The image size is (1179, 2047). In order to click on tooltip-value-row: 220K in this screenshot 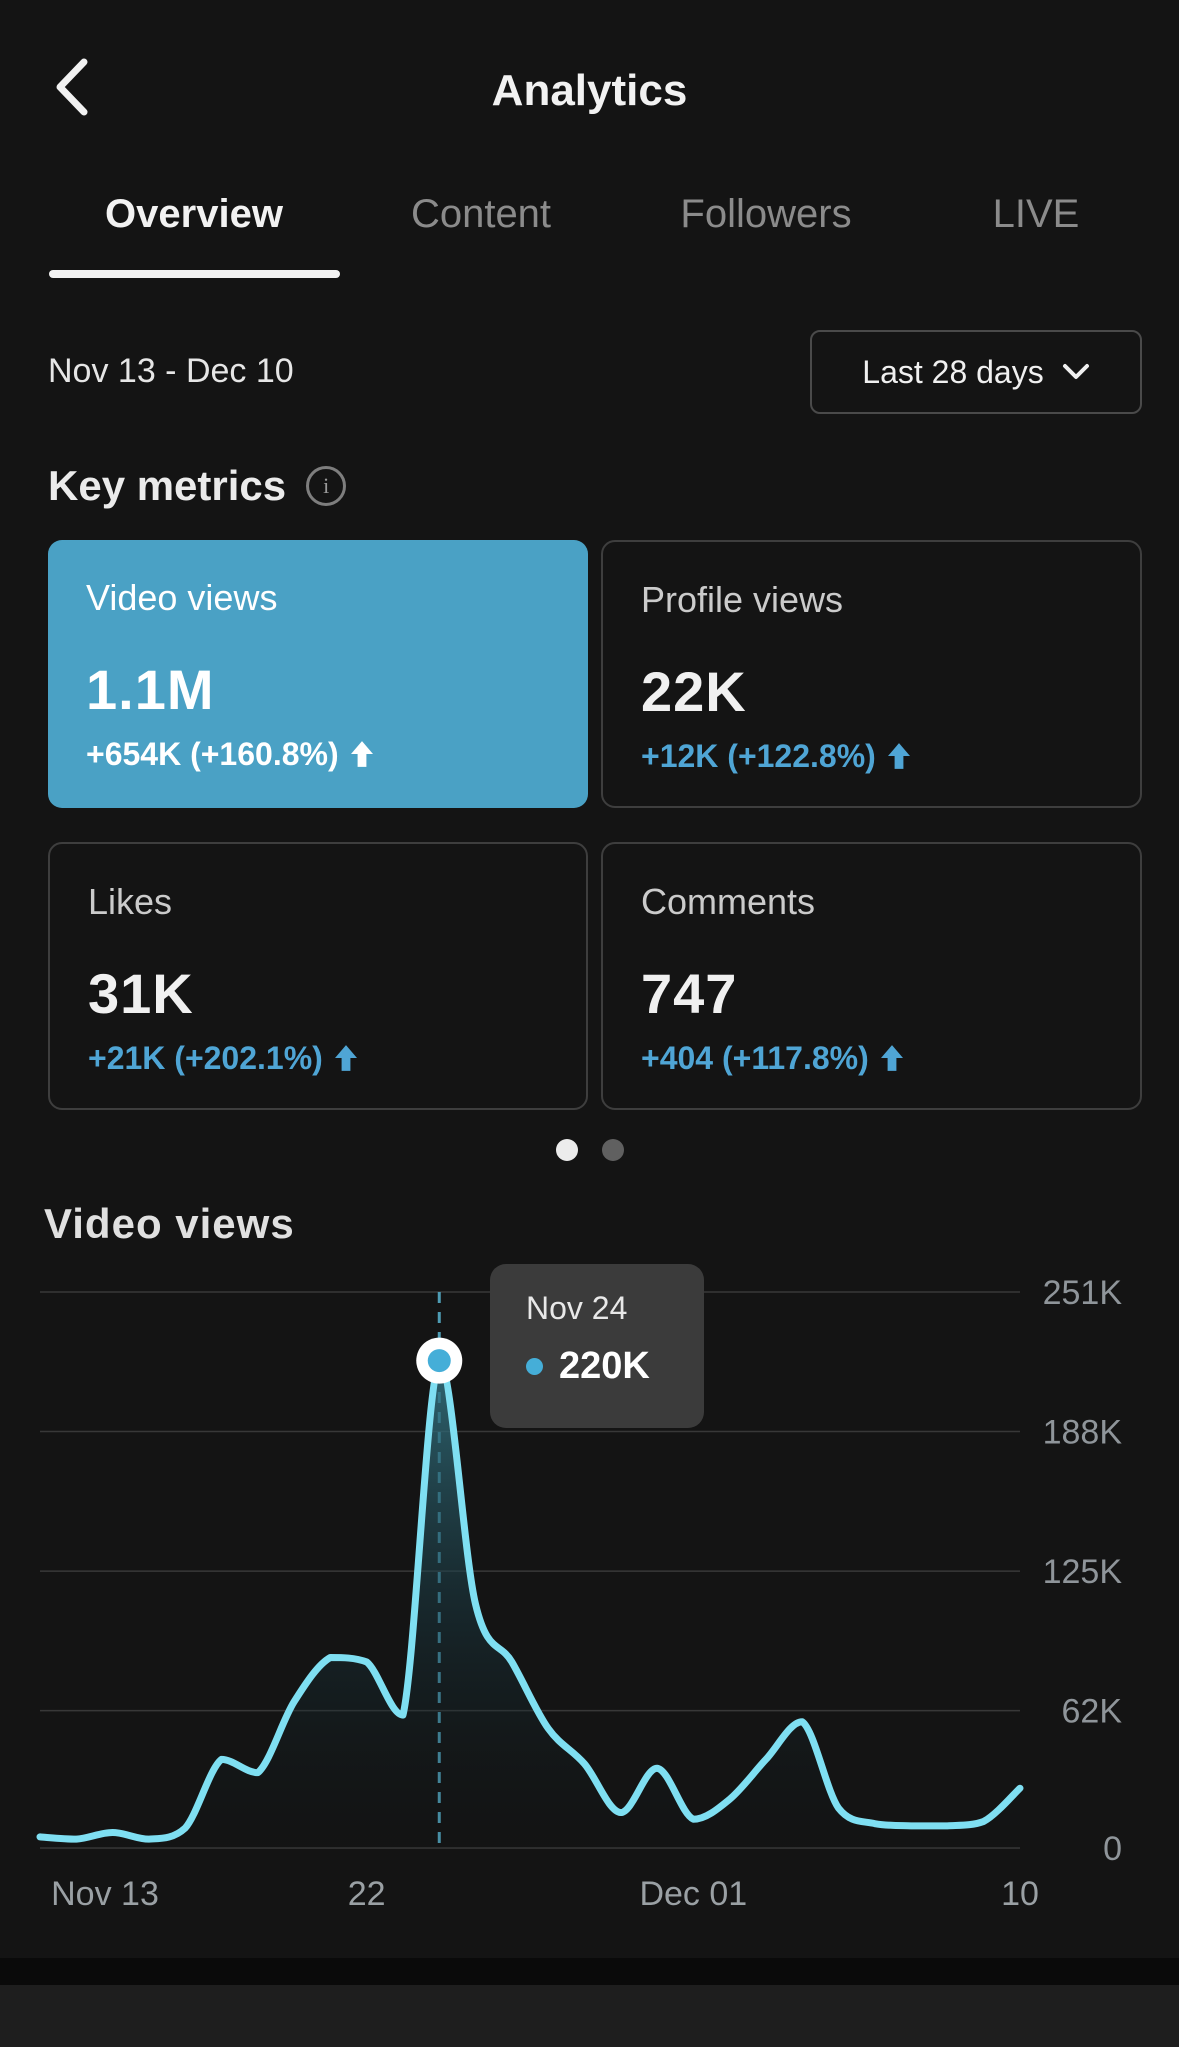, I will do `click(615, 1366)`.